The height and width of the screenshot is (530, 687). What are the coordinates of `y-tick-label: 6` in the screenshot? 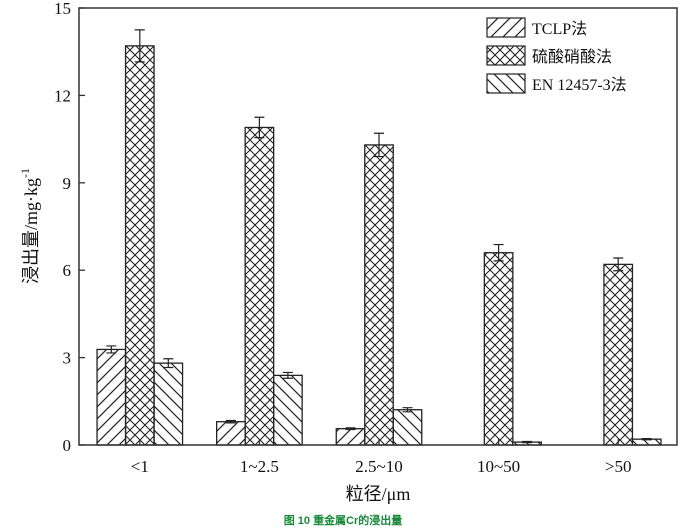 It's located at (67, 270).